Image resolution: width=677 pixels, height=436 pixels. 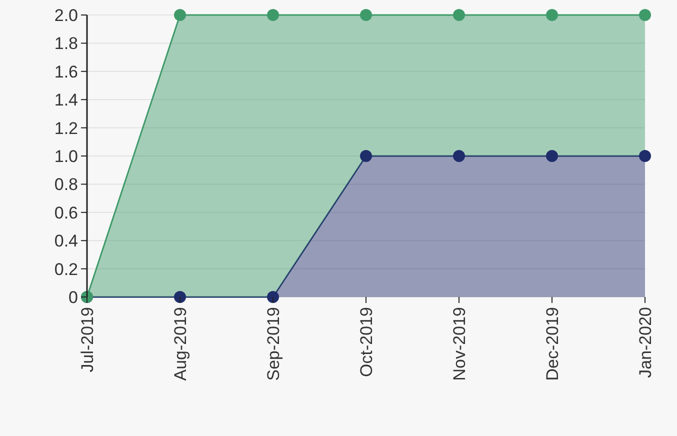 What do you see at coordinates (66, 212) in the screenshot?
I see `y-tick-label: 0.6` at bounding box center [66, 212].